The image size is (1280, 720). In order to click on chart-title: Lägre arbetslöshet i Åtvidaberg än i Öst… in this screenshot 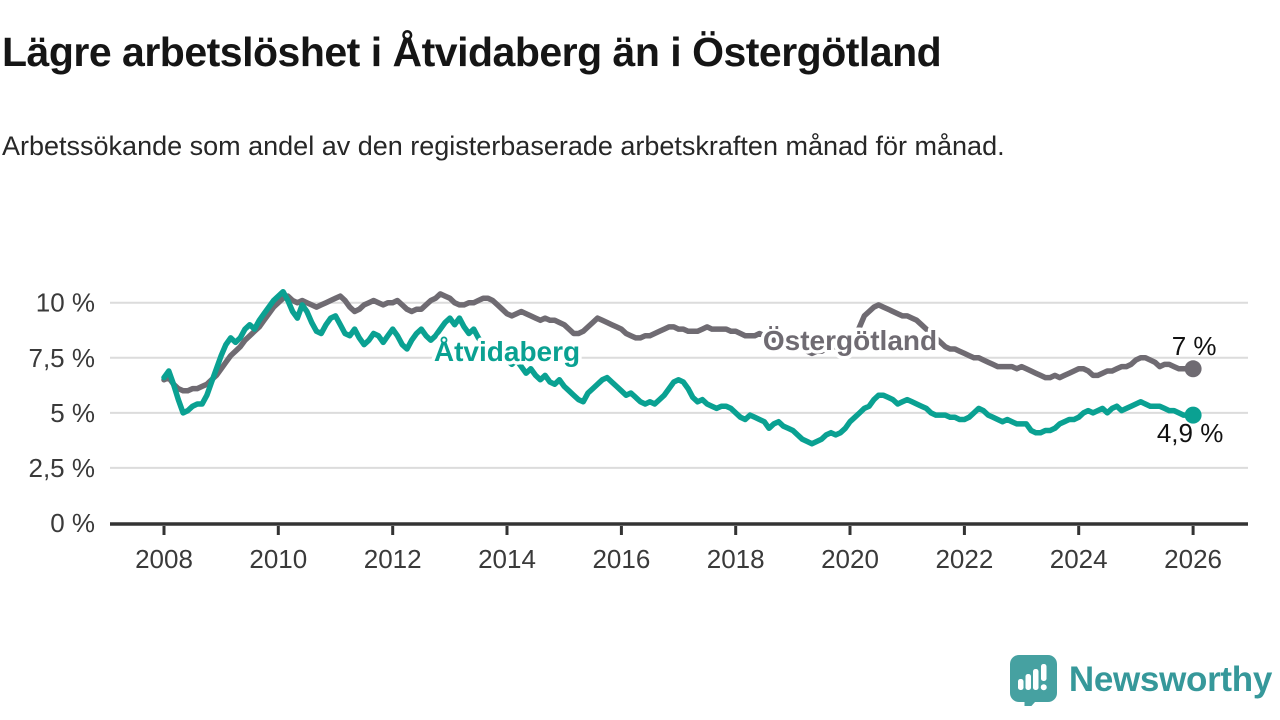, I will do `click(472, 52)`.